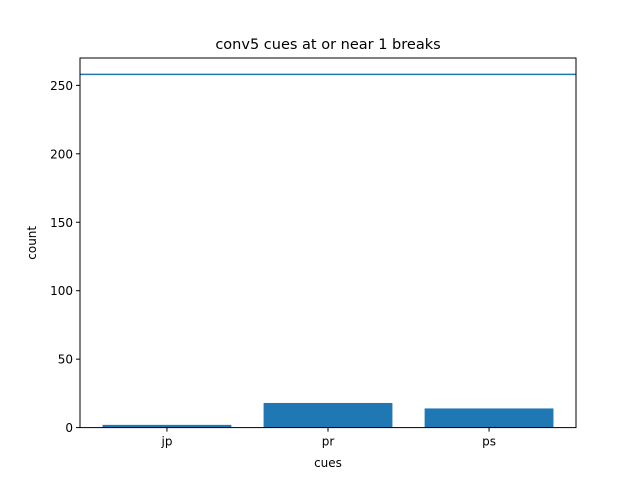  I want to click on bar-jp, so click(167, 426).